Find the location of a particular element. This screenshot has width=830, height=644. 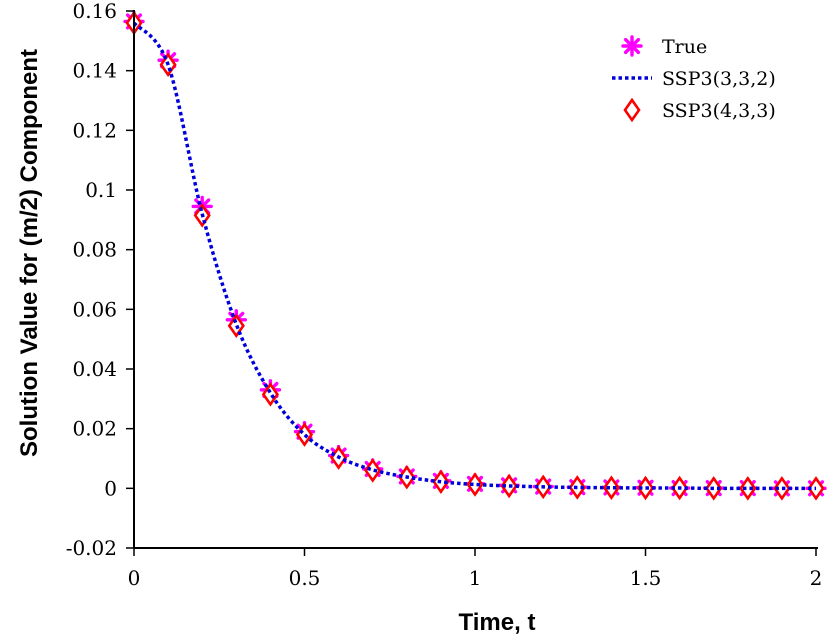

y-tick-label: 0.16 is located at coordinates (94, 11).